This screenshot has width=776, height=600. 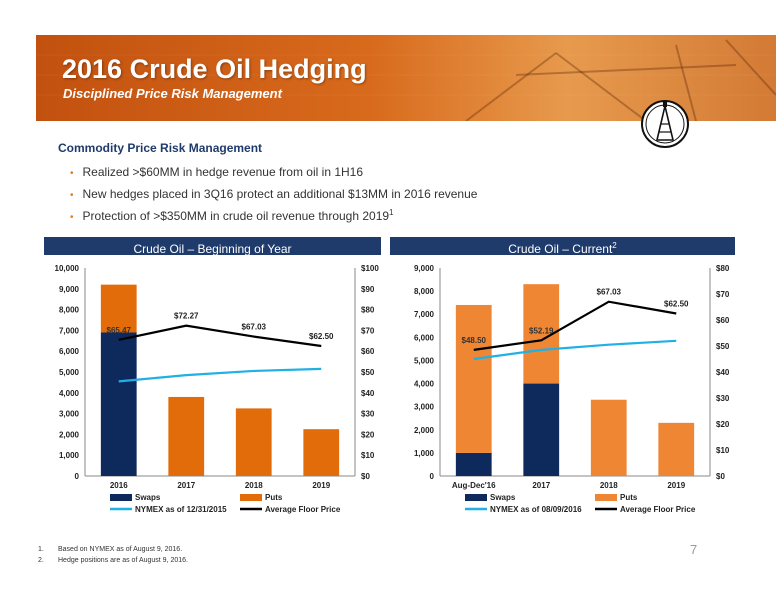 I want to click on floor-price-label: $65.47, so click(x=119, y=330).